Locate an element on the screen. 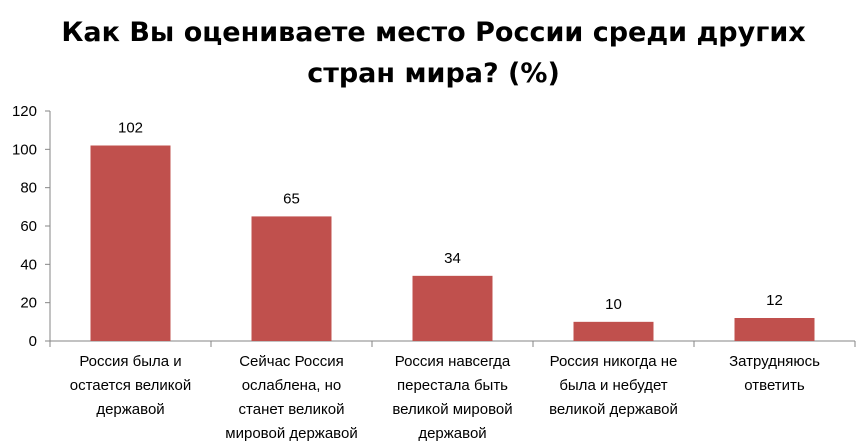 This screenshot has height=446, width=867. y-tick-label: 100 is located at coordinates (24, 149).